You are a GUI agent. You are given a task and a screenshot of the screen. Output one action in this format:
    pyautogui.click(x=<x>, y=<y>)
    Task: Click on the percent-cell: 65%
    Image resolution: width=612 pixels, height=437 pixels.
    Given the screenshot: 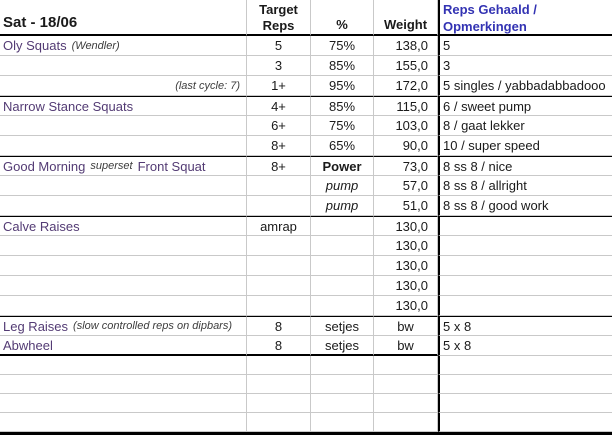 What is the action you would take?
    pyautogui.click(x=342, y=146)
    